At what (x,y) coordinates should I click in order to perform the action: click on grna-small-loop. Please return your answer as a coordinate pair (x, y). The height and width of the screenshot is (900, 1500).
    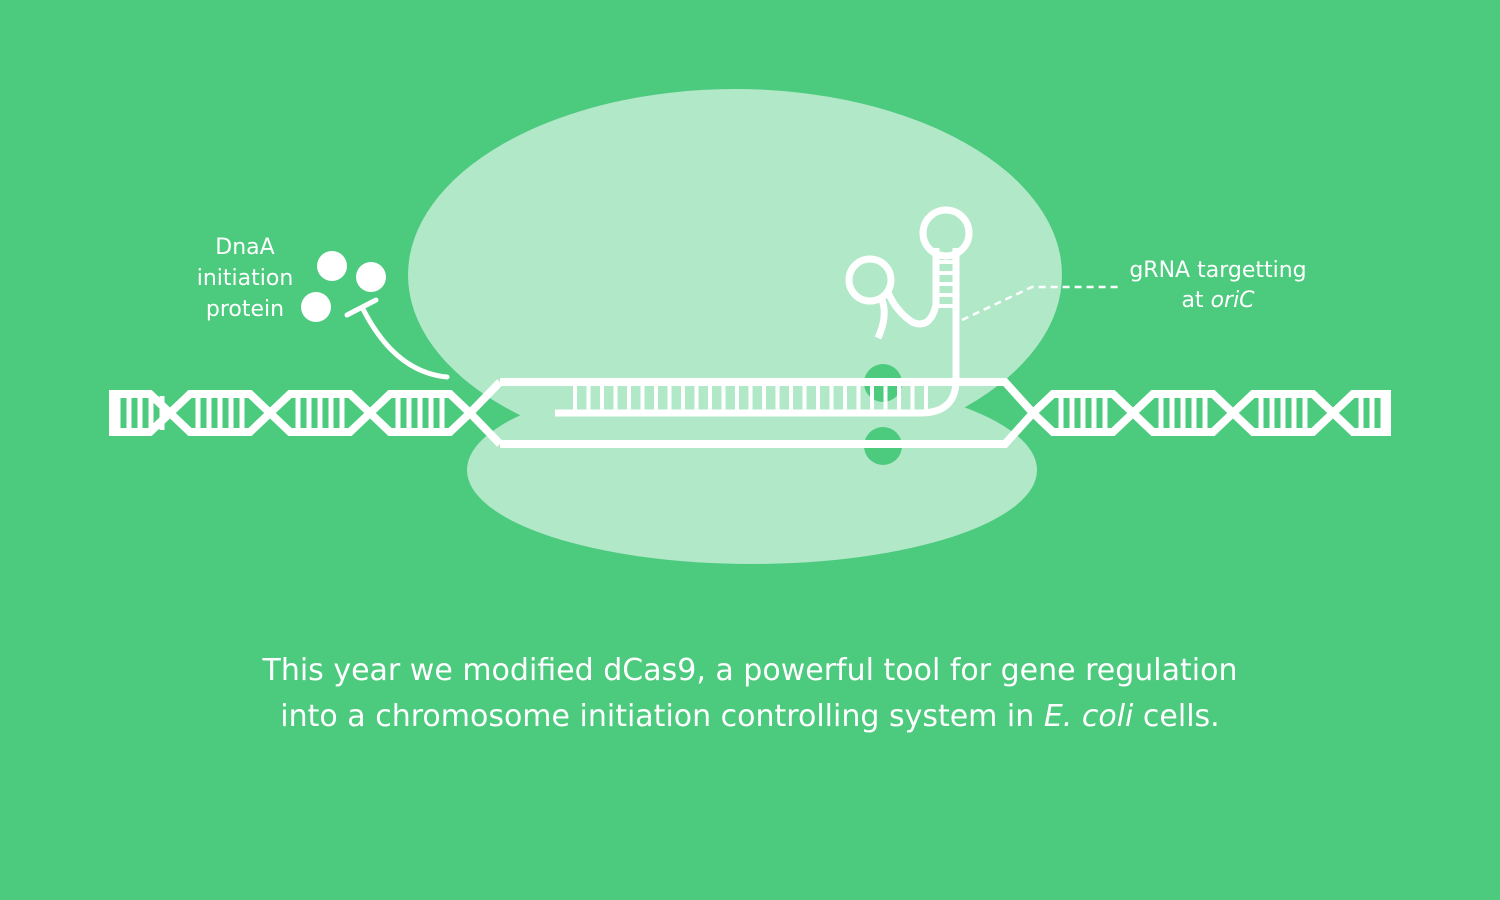
    Looking at the image, I should click on (870, 280).